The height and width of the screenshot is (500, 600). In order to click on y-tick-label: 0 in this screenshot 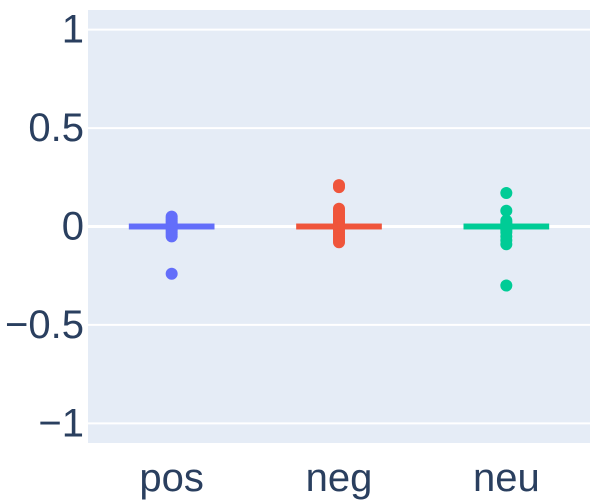, I will do `click(73, 227)`.